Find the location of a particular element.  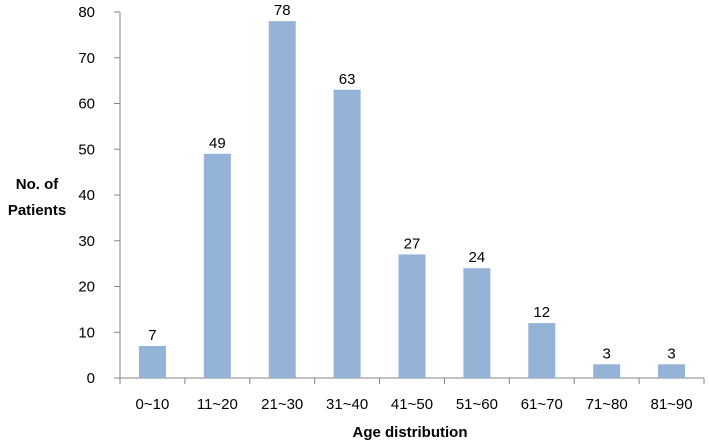

data-label-61~70: 12 is located at coordinates (541, 312).